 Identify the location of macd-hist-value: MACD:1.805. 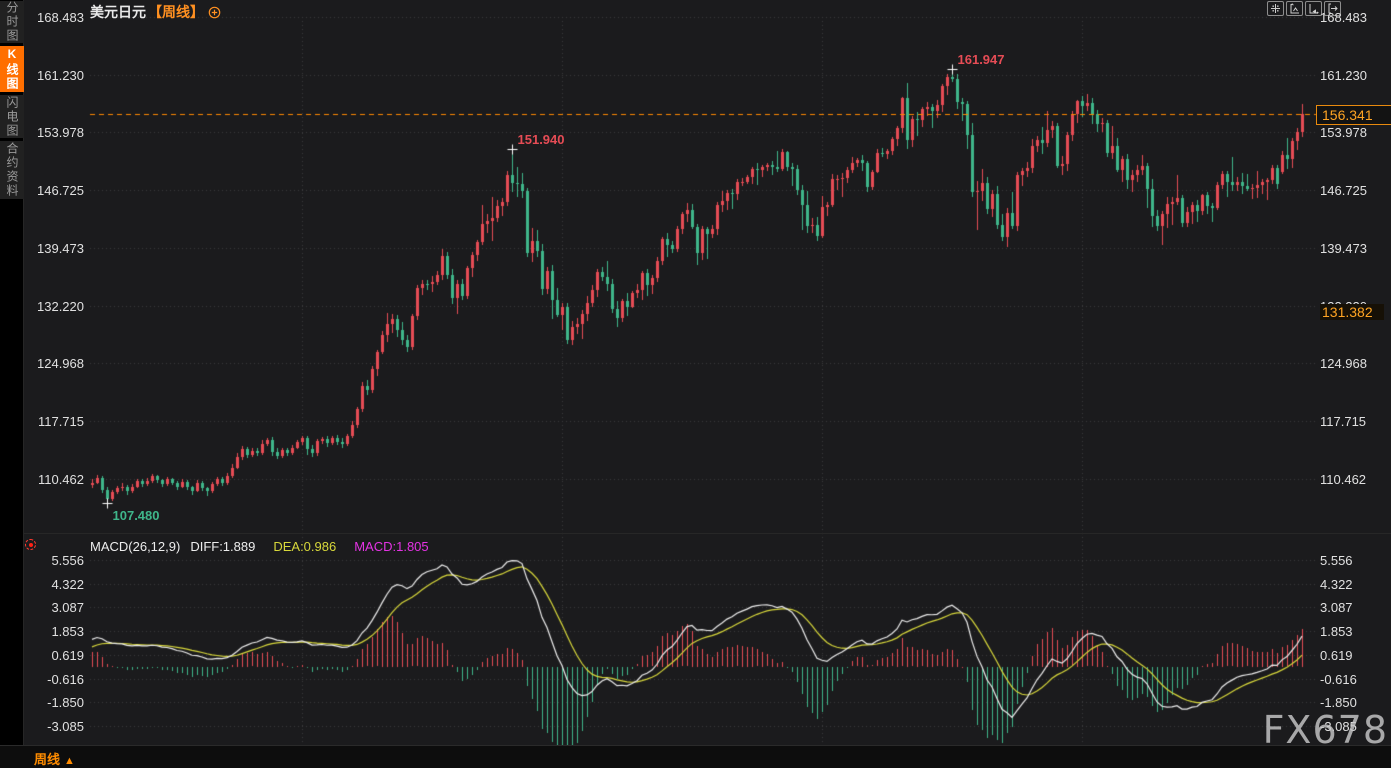
(391, 546).